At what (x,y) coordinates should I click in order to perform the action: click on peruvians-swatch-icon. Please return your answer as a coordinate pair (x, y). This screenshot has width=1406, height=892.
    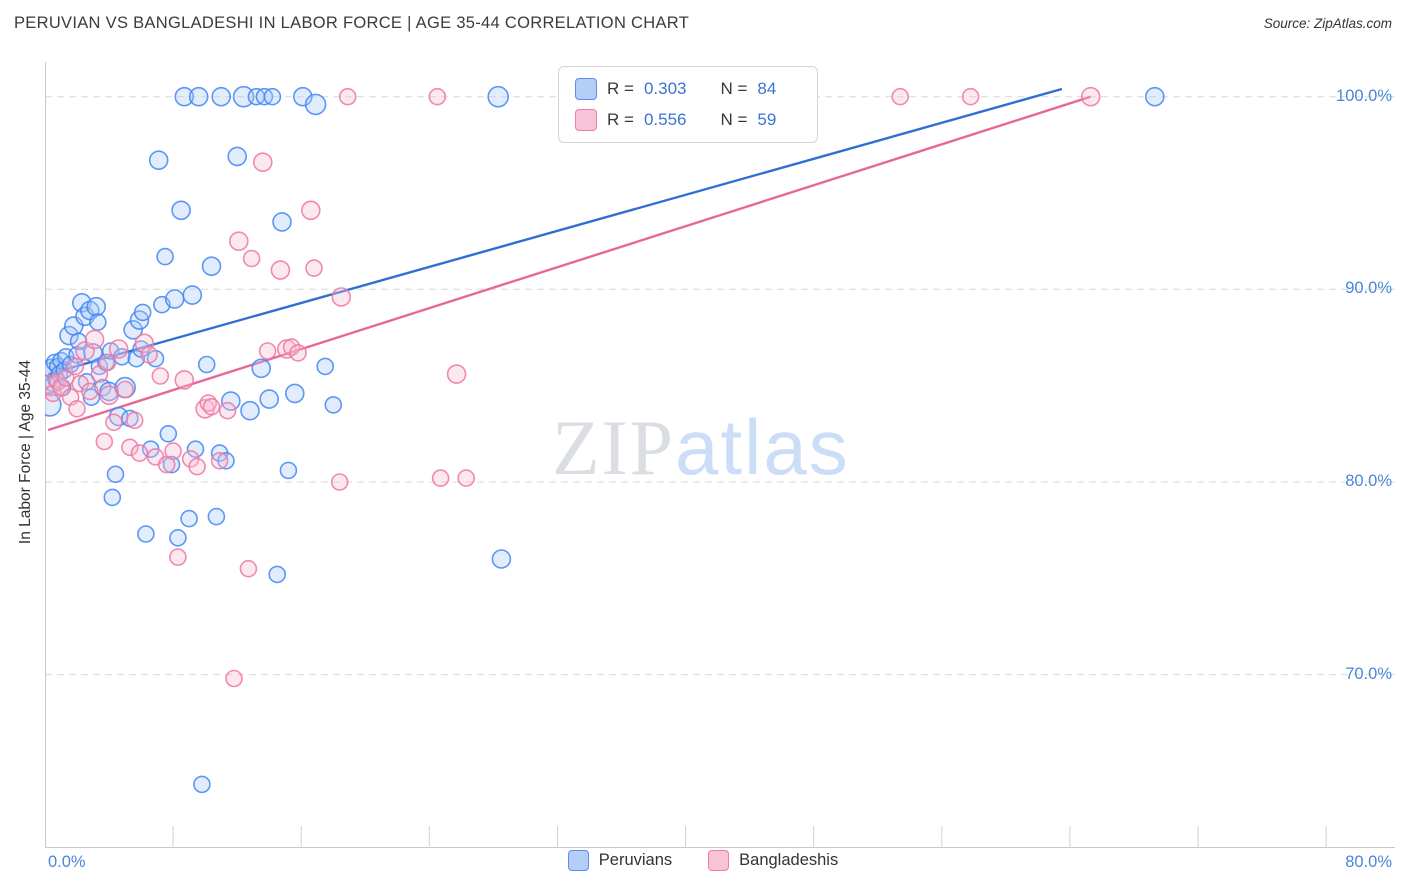
    Looking at the image, I should click on (578, 860).